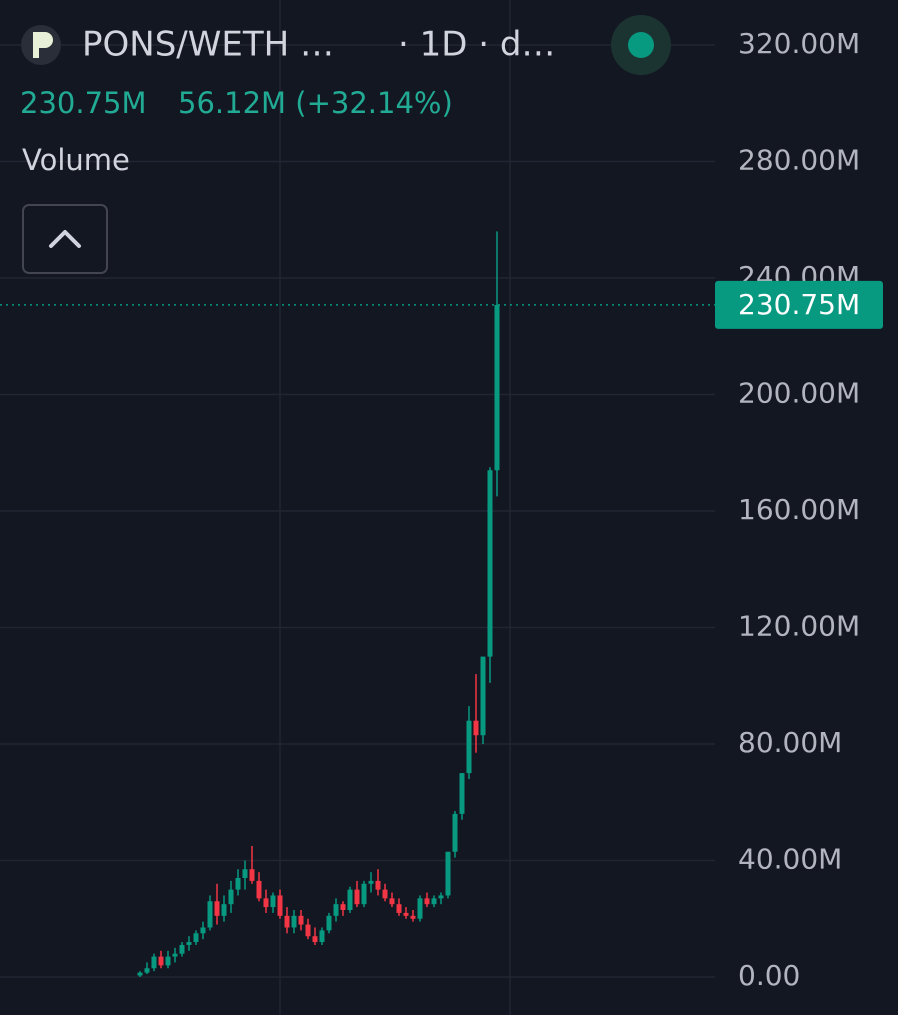 The image size is (898, 1015). What do you see at coordinates (799, 43) in the screenshot?
I see `y-tick-label: 320.00M` at bounding box center [799, 43].